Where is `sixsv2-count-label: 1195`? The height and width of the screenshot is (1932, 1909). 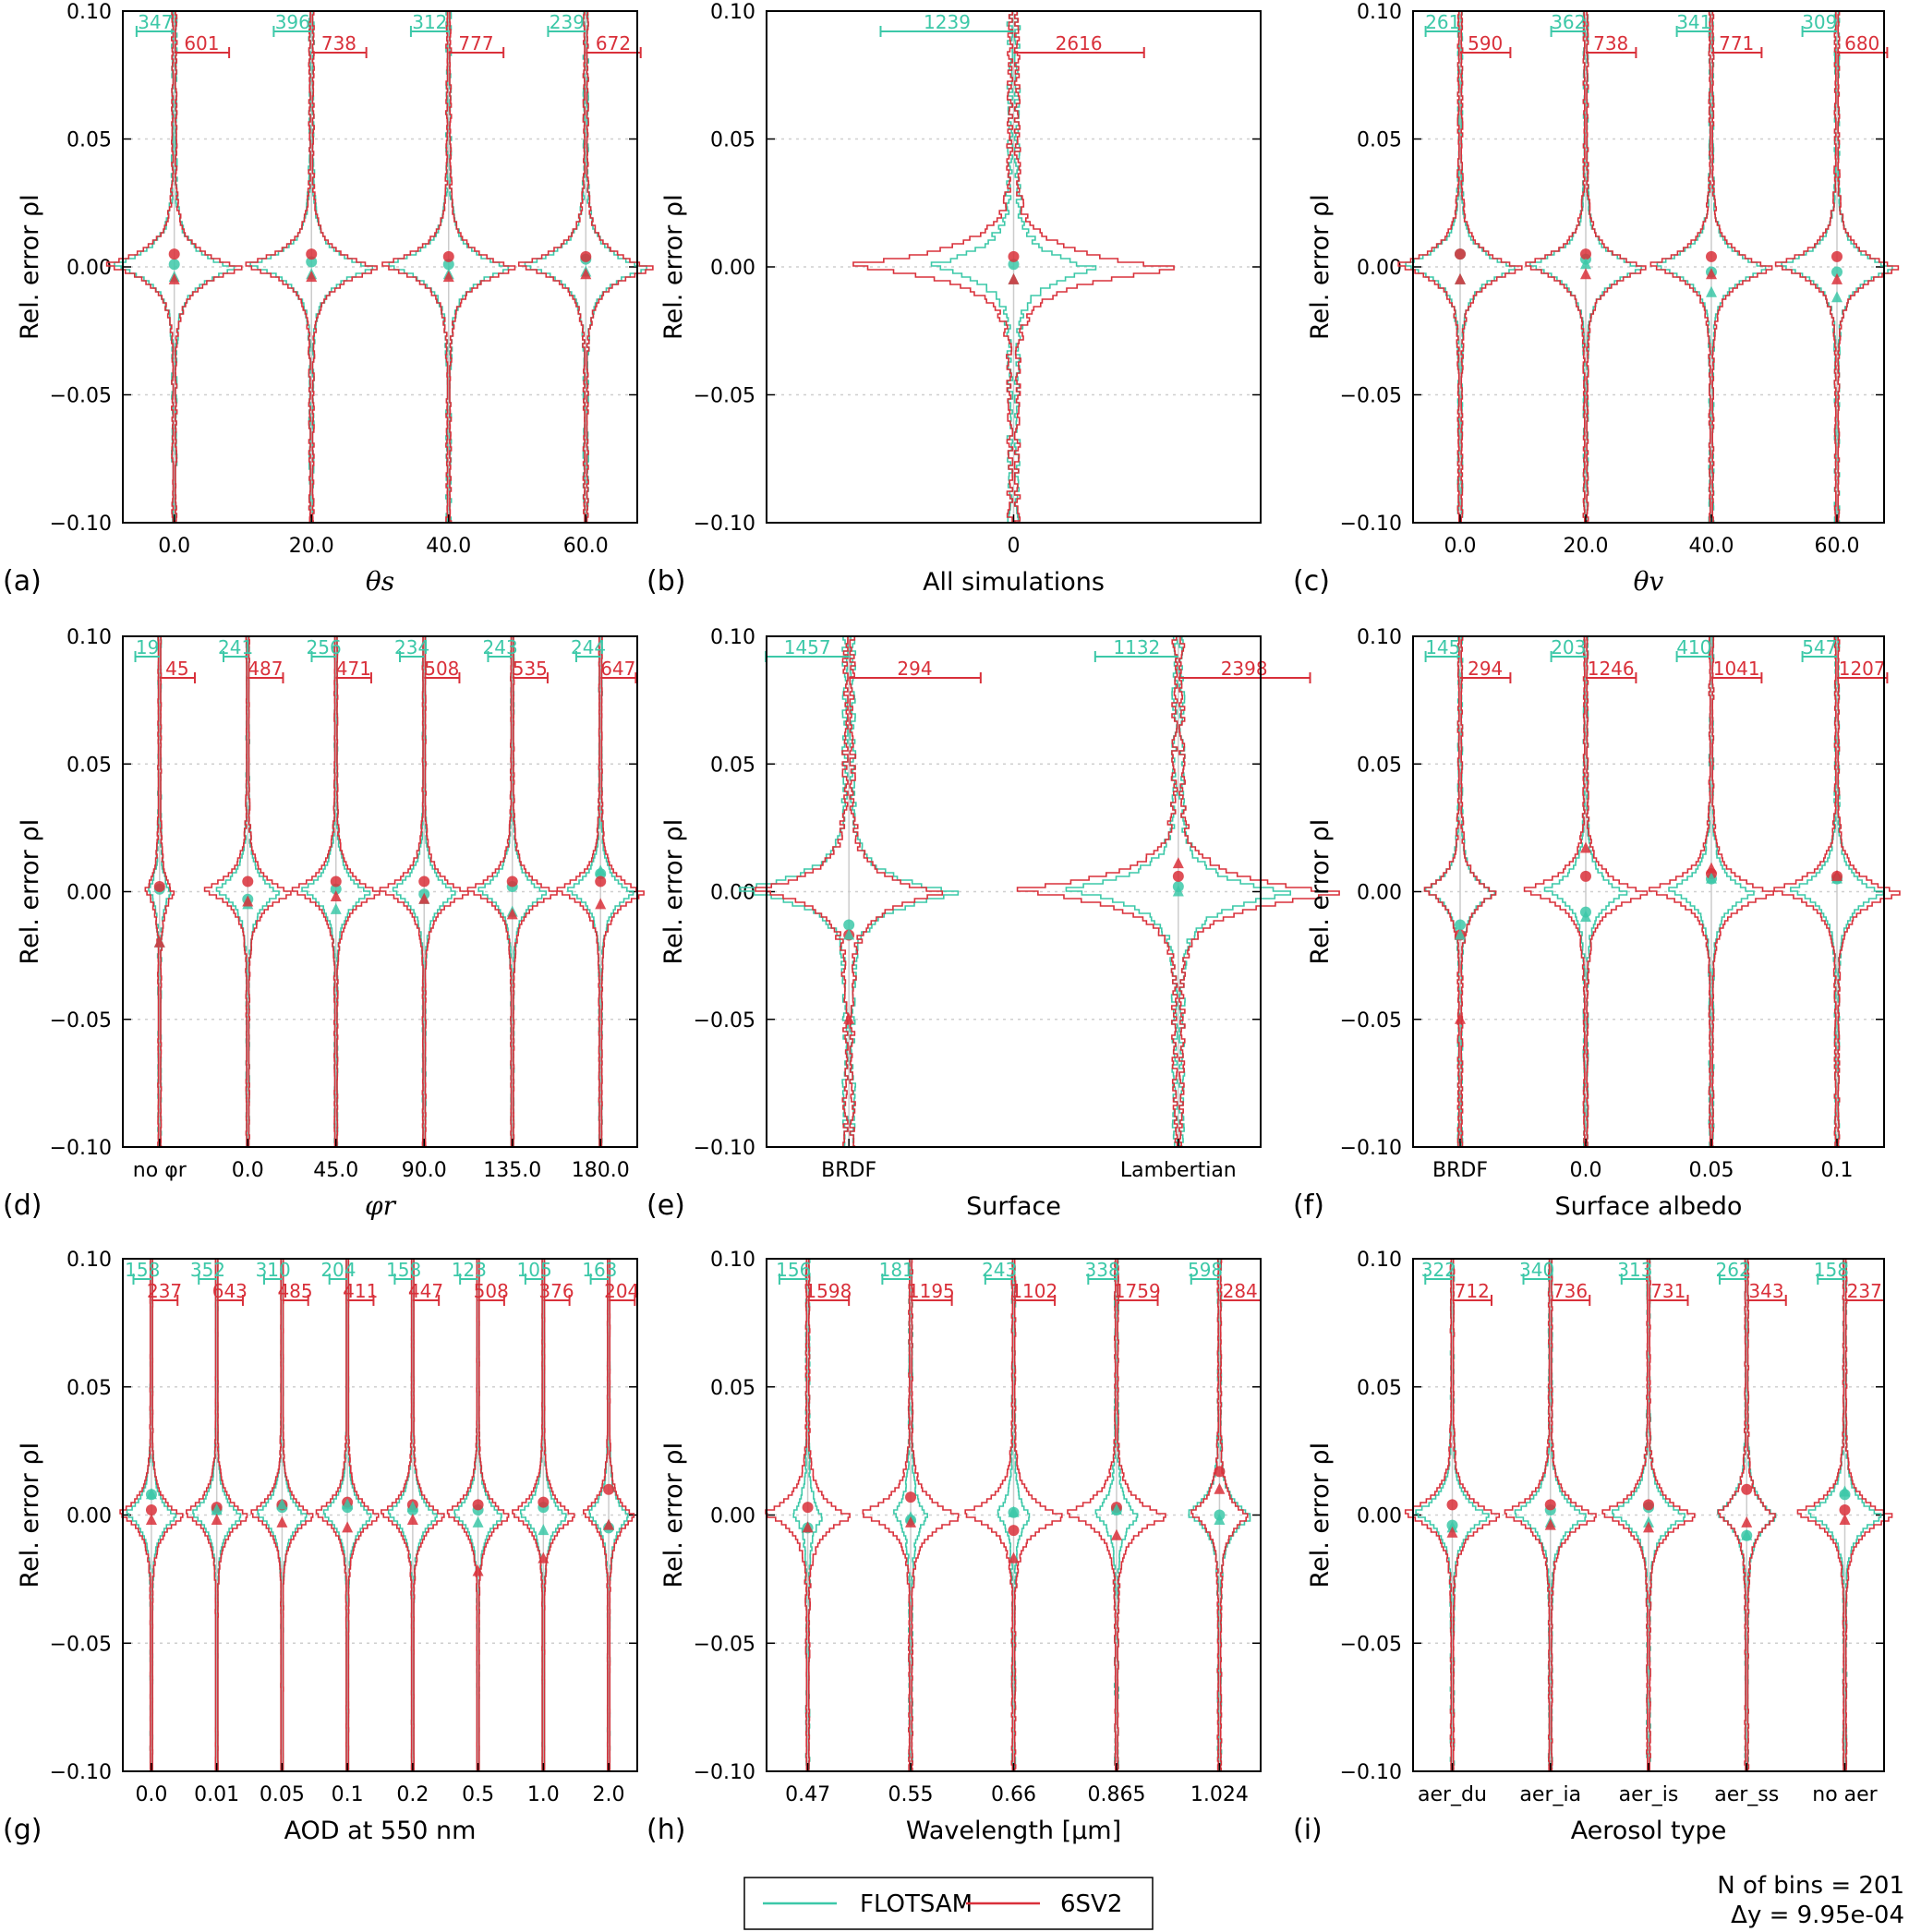 sixsv2-count-label: 1195 is located at coordinates (931, 1291).